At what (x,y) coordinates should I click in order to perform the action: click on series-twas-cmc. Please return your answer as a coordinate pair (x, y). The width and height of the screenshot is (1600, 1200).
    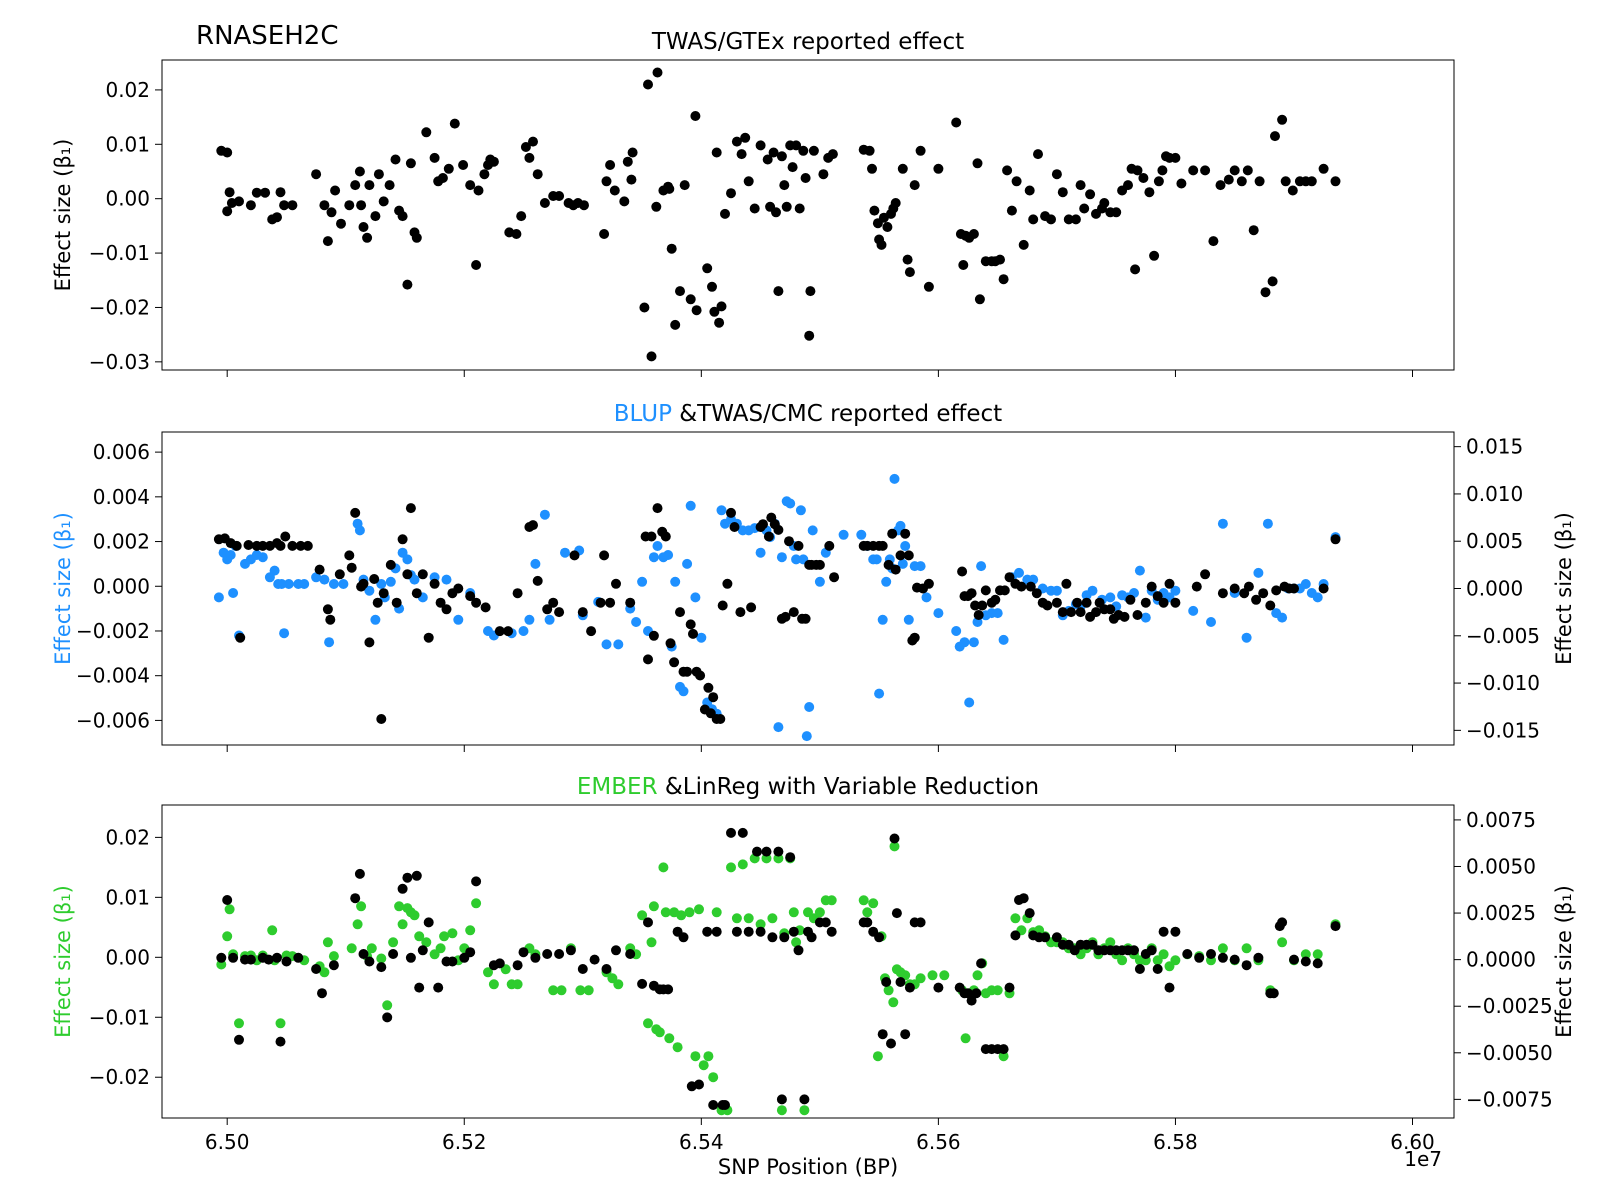
    Looking at the image, I should click on (777, 613).